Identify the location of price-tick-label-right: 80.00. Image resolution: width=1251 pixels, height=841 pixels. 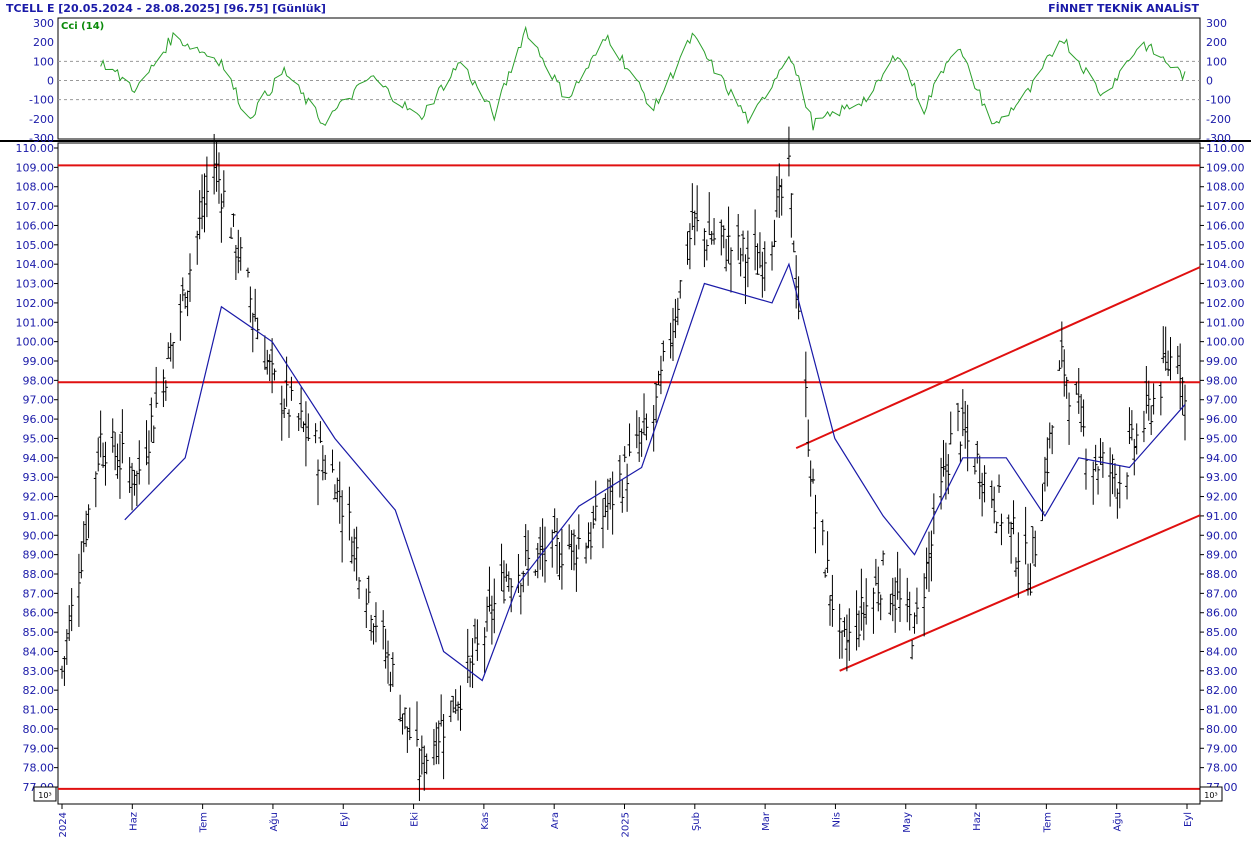
(1222, 729).